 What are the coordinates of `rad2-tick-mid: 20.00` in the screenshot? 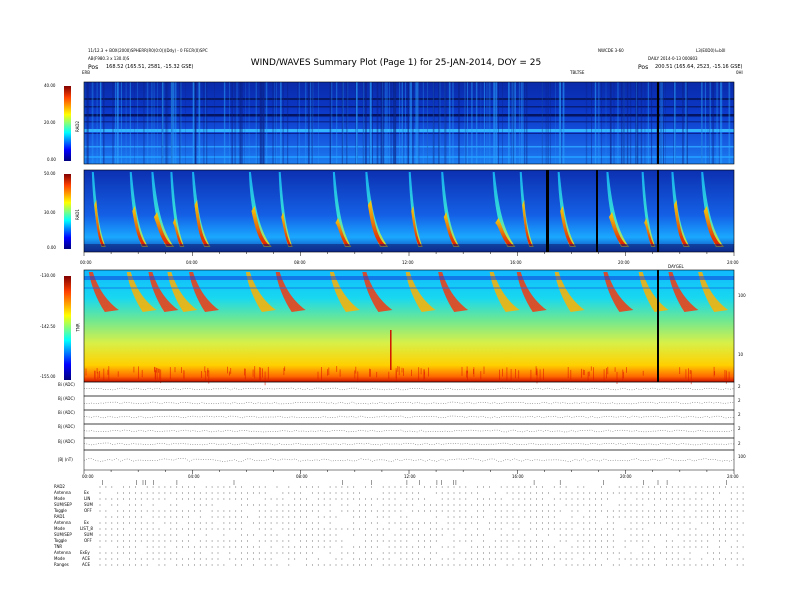 It's located at (50, 122).